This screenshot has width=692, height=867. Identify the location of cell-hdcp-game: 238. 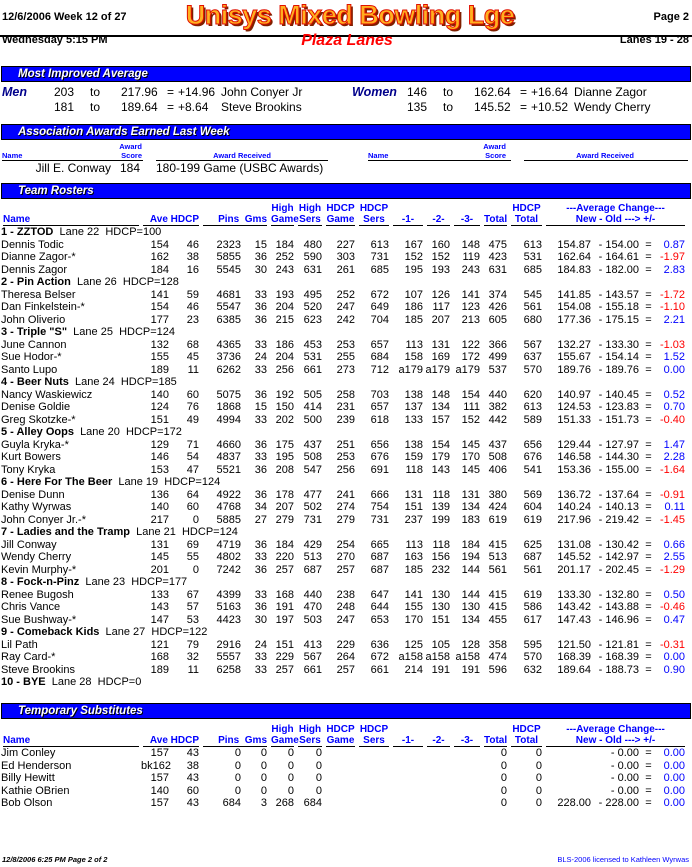
(345, 594).